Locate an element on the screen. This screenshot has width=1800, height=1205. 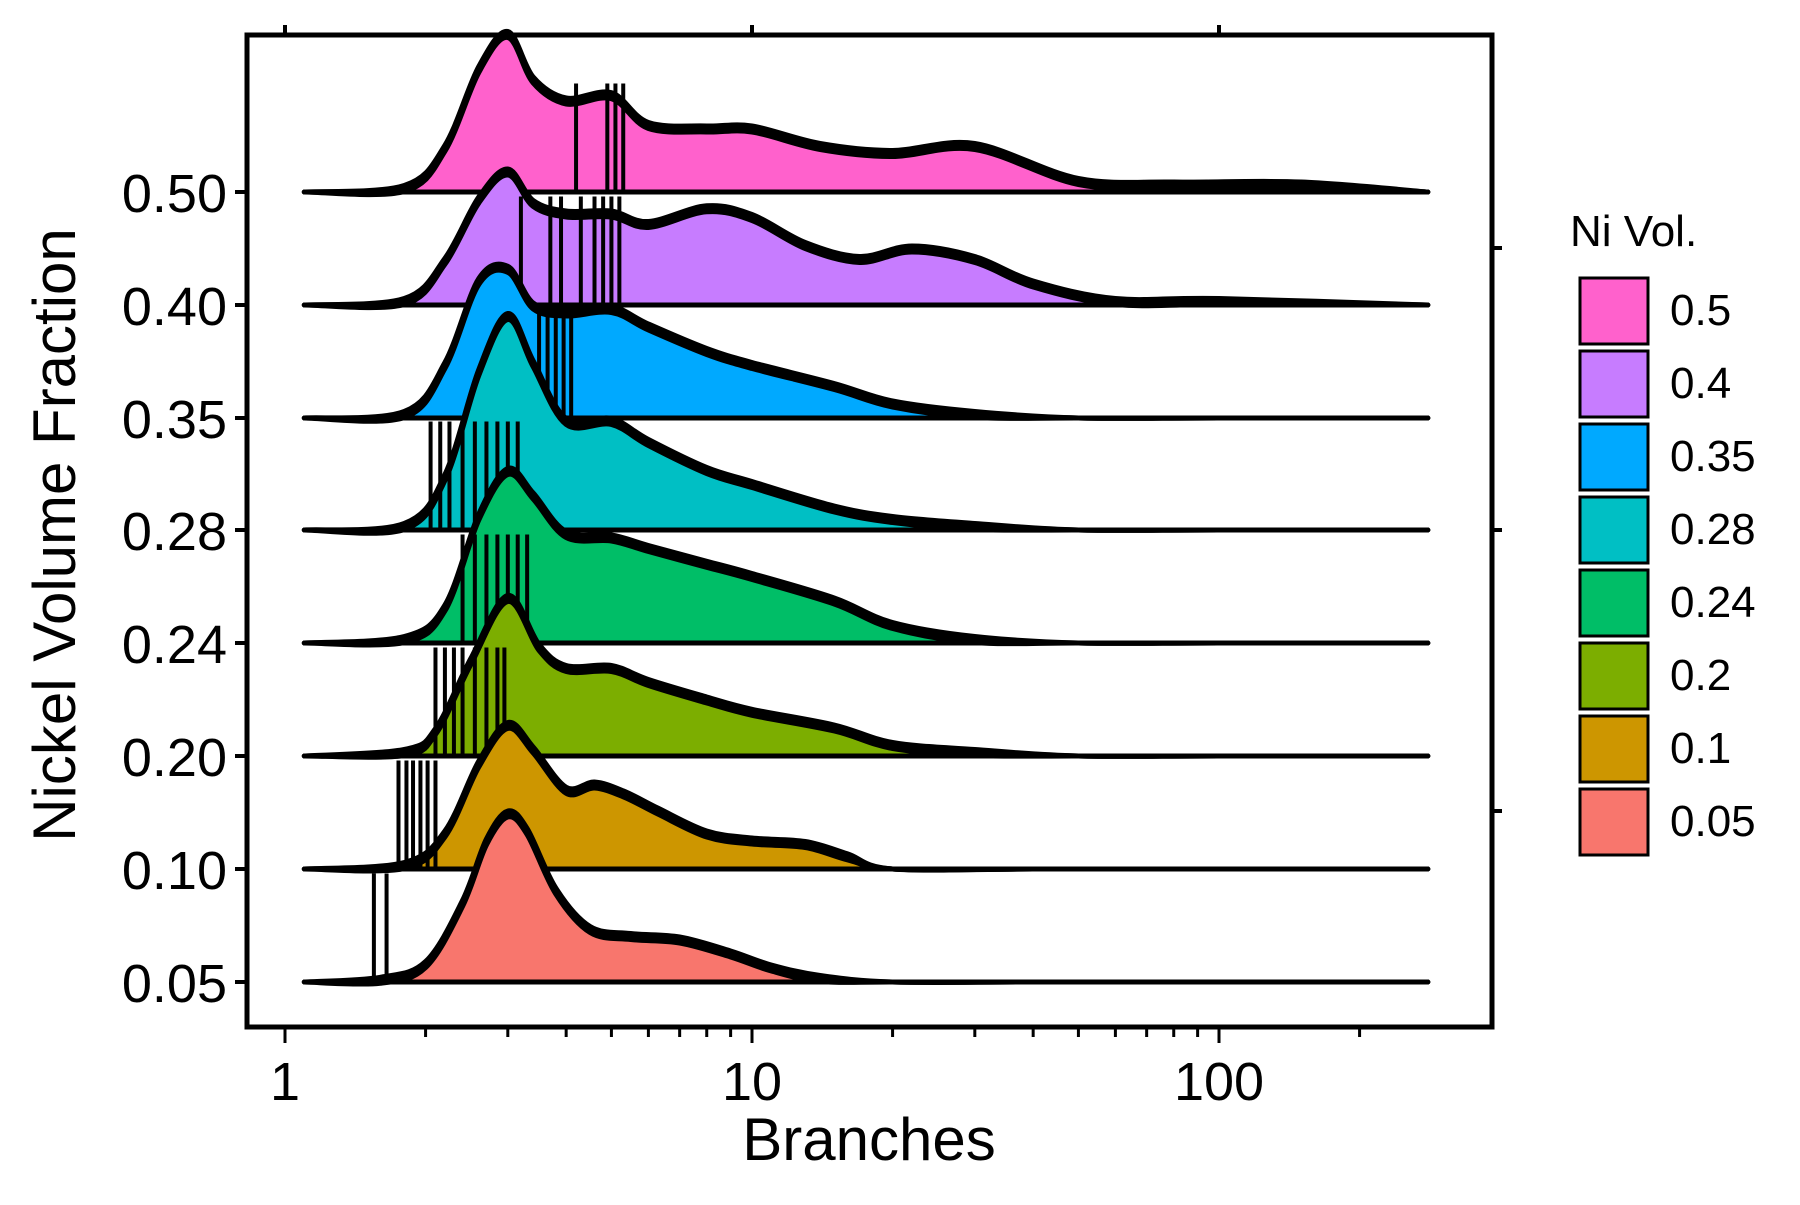
y-axis-ticks: 0.05 0.10 0.20 0.24 0.28 0.35 0.40 0.50 is located at coordinates (184, 589).